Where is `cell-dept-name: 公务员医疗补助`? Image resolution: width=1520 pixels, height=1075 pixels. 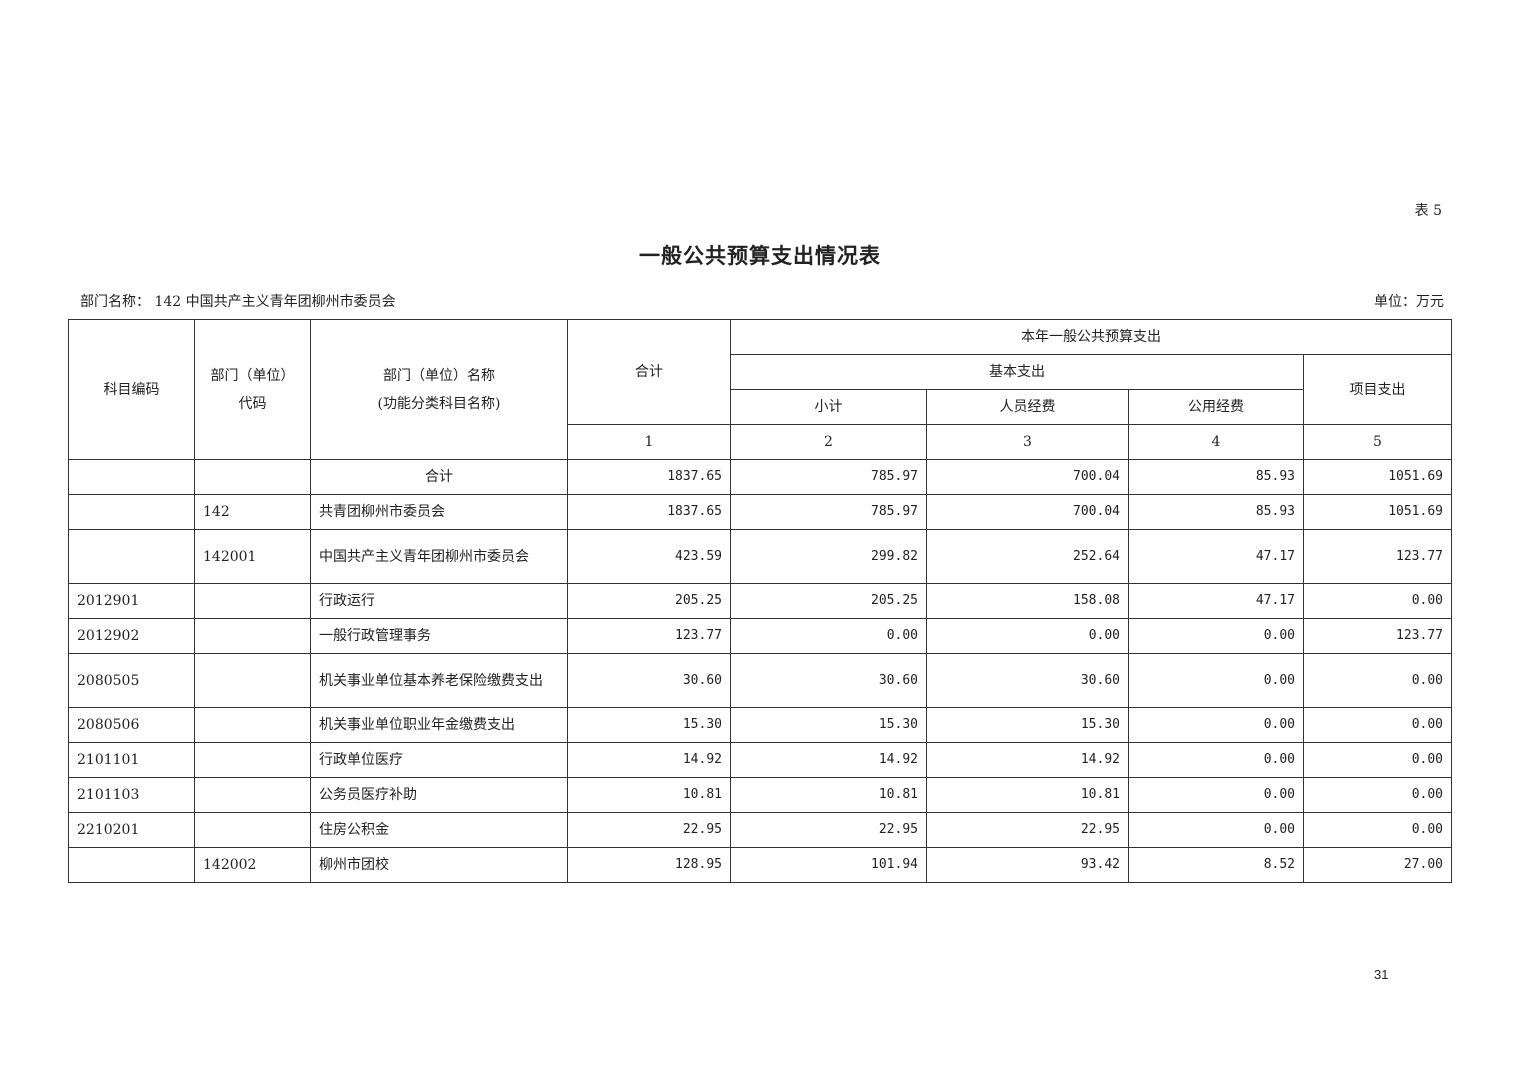 cell-dept-name: 公务员医疗补助 is located at coordinates (439, 795).